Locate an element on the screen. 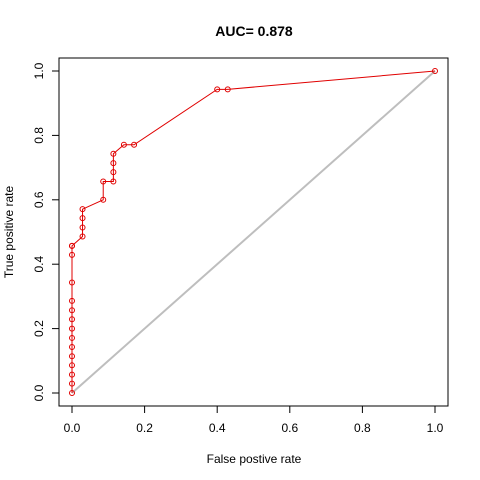  x-tick-label: 0.6 is located at coordinates (289, 428).